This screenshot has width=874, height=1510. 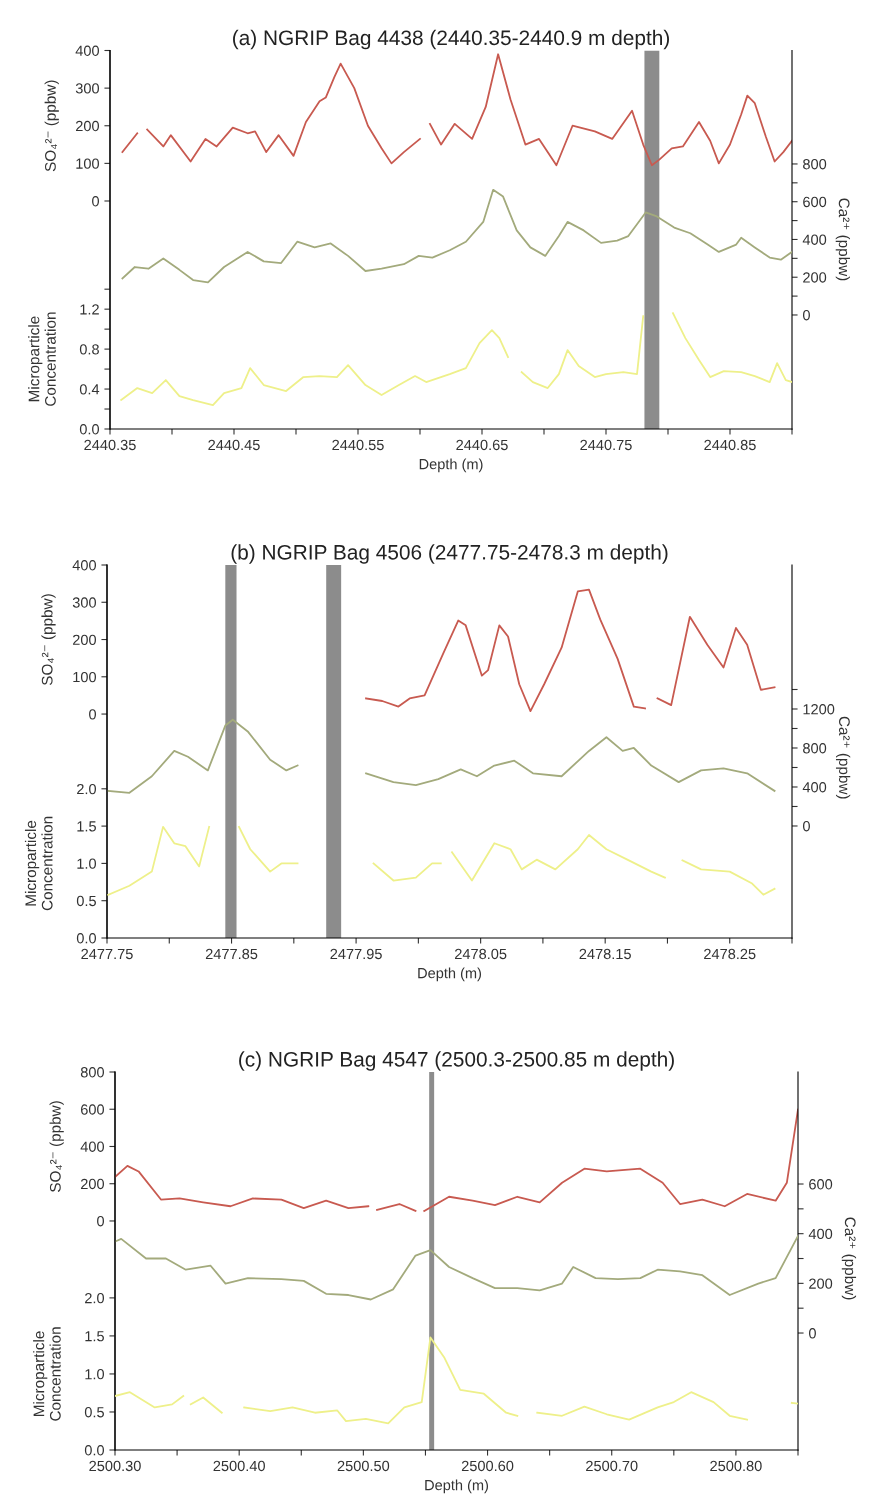 What do you see at coordinates (231, 954) in the screenshot?
I see `x-tick-label: 2477.85` at bounding box center [231, 954].